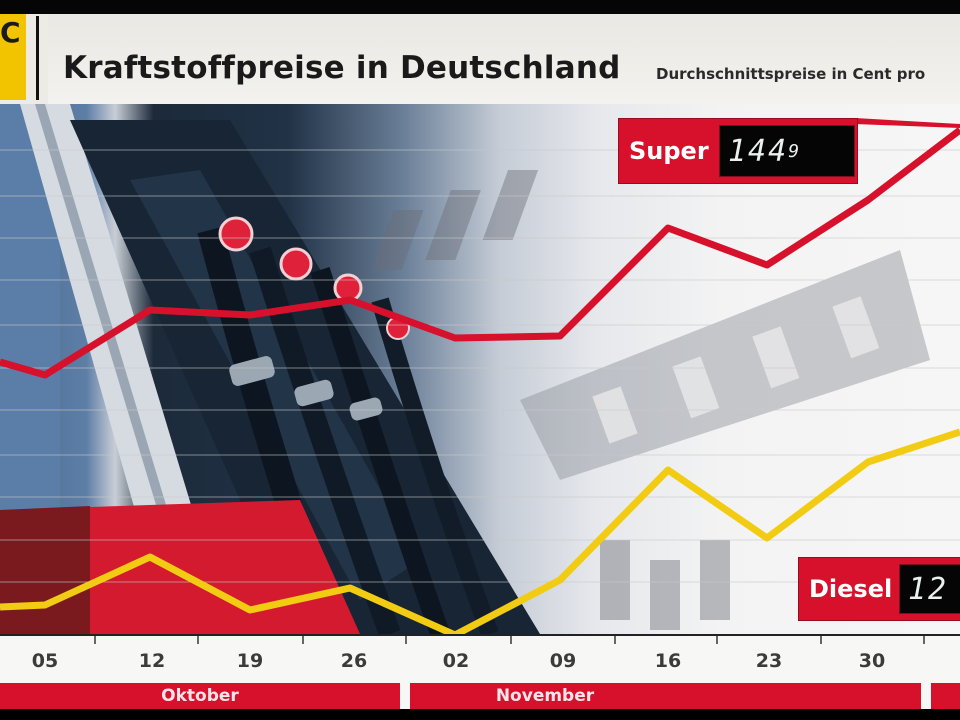 The height and width of the screenshot is (720, 960). What do you see at coordinates (851, 589) in the screenshot?
I see `diesel-label: Diesel` at bounding box center [851, 589].